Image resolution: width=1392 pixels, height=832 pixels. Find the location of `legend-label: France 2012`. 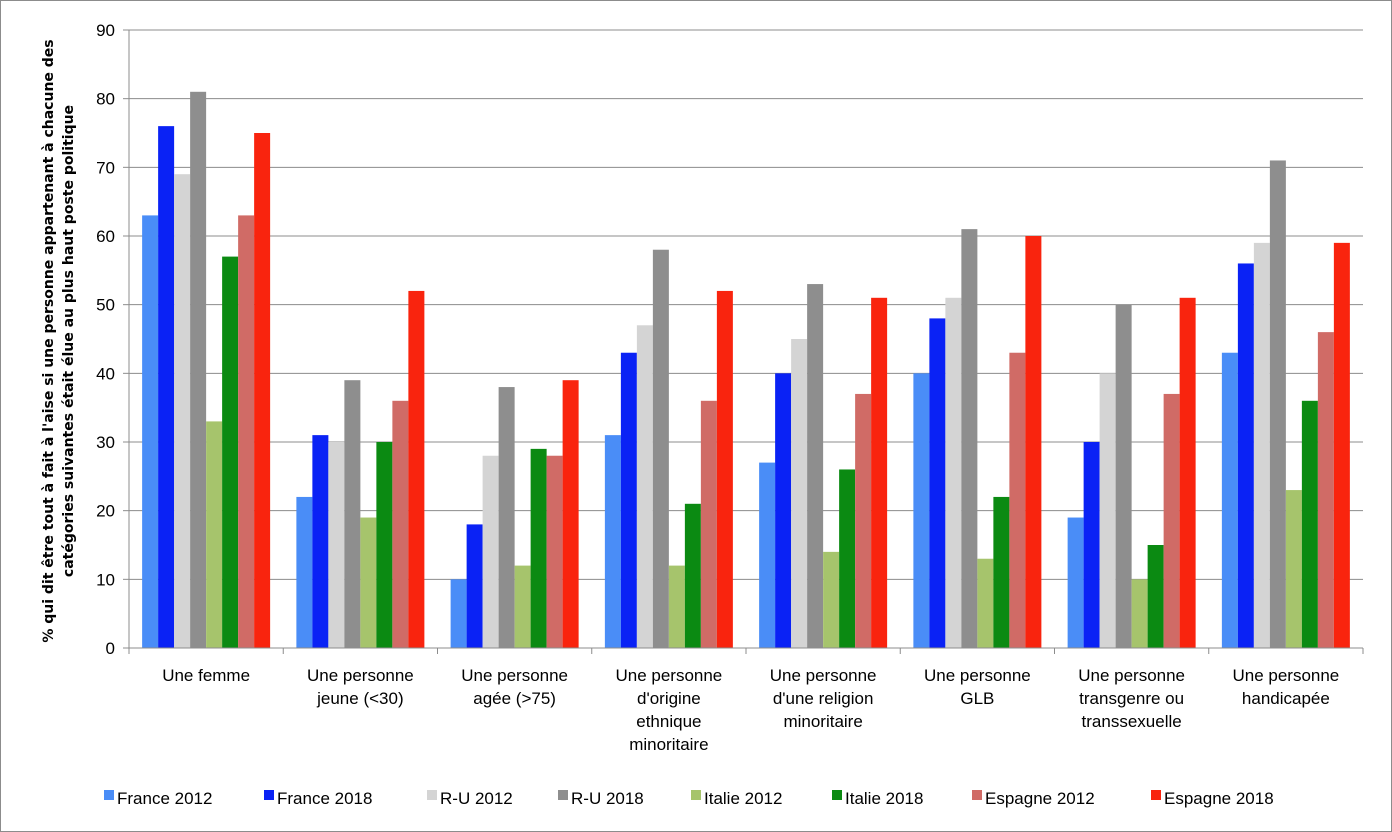

legend-label: France 2012 is located at coordinates (164, 798).